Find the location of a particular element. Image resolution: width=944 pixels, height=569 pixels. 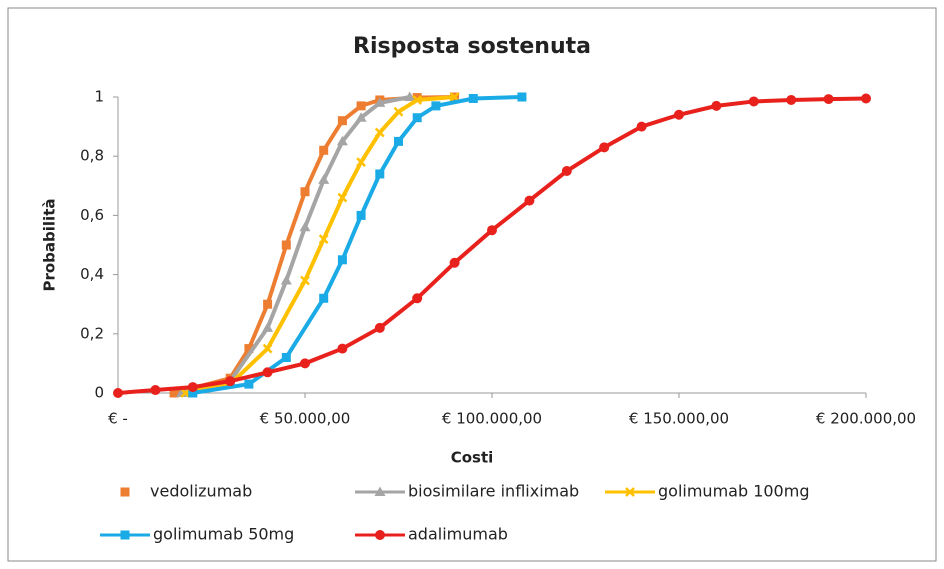

y-tick-label: 0,2 is located at coordinates (92, 333).